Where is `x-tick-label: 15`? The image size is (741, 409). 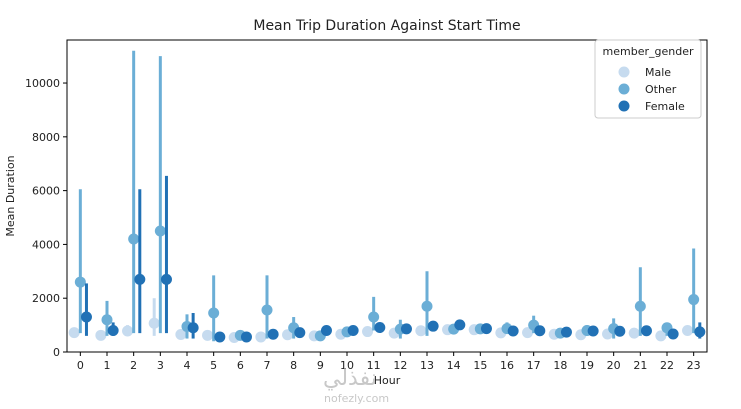
x-tick-label: 15 is located at coordinates (480, 365).